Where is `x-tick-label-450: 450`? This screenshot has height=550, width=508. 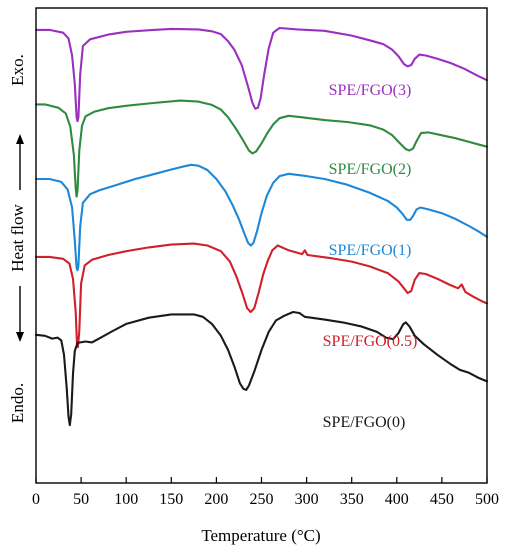 x-tick-label-450: 450 is located at coordinates (442, 499).